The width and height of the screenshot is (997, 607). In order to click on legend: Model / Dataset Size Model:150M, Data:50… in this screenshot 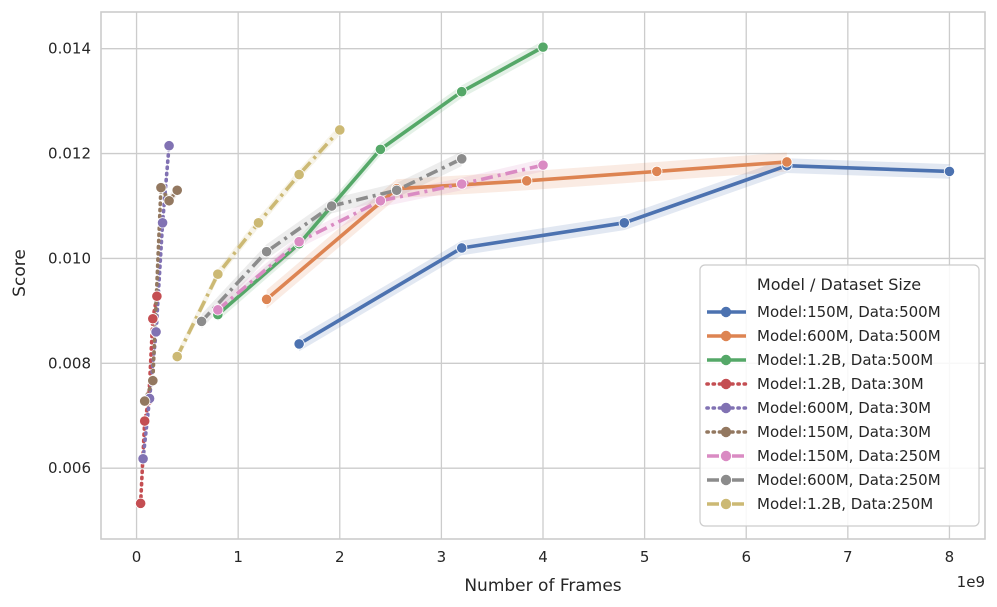, I will do `click(839, 395)`.